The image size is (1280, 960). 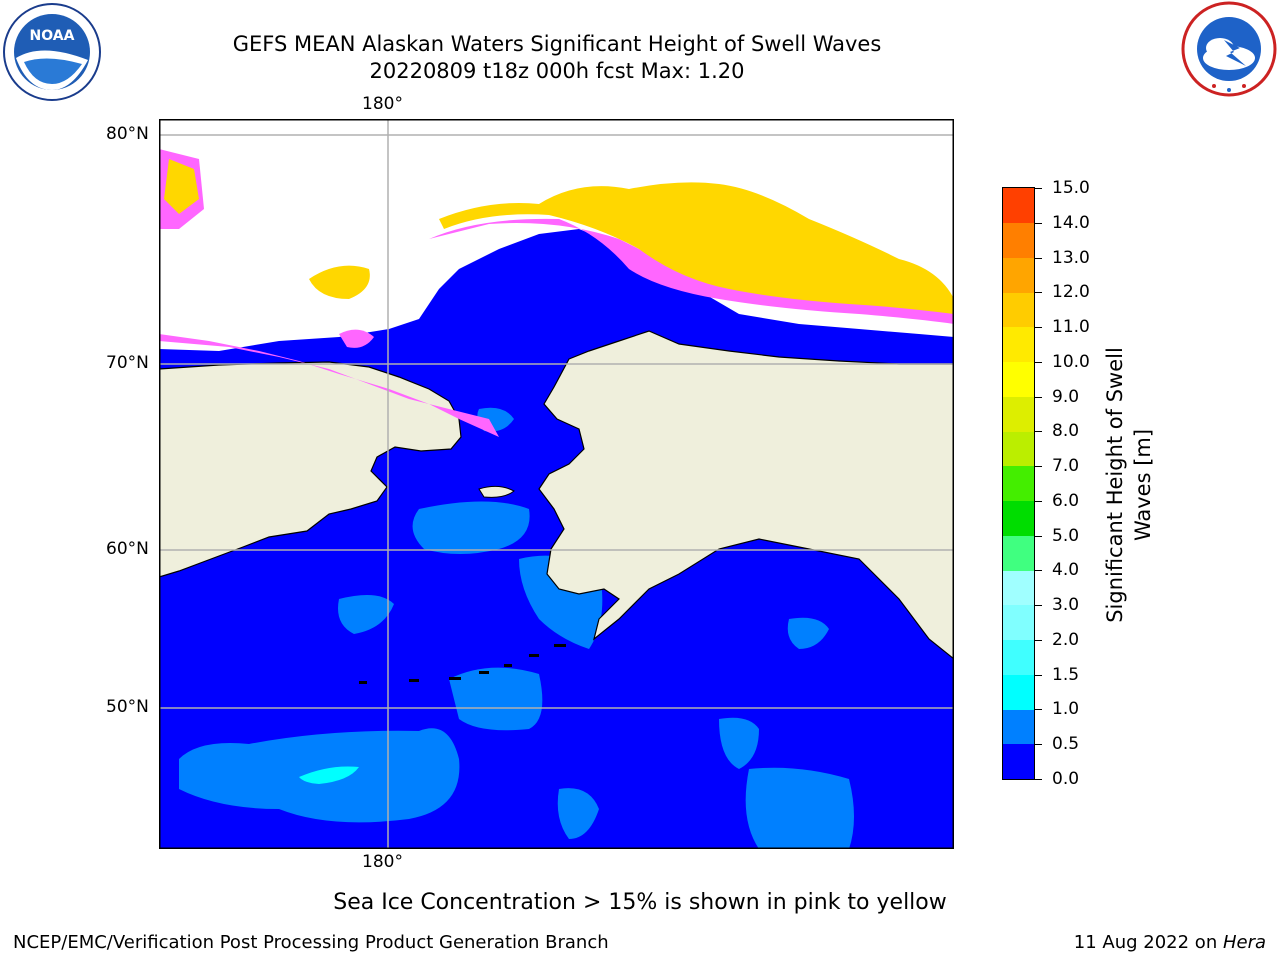 What do you see at coordinates (1066, 397) in the screenshot?
I see `colorbar-tick-label: 9.0` at bounding box center [1066, 397].